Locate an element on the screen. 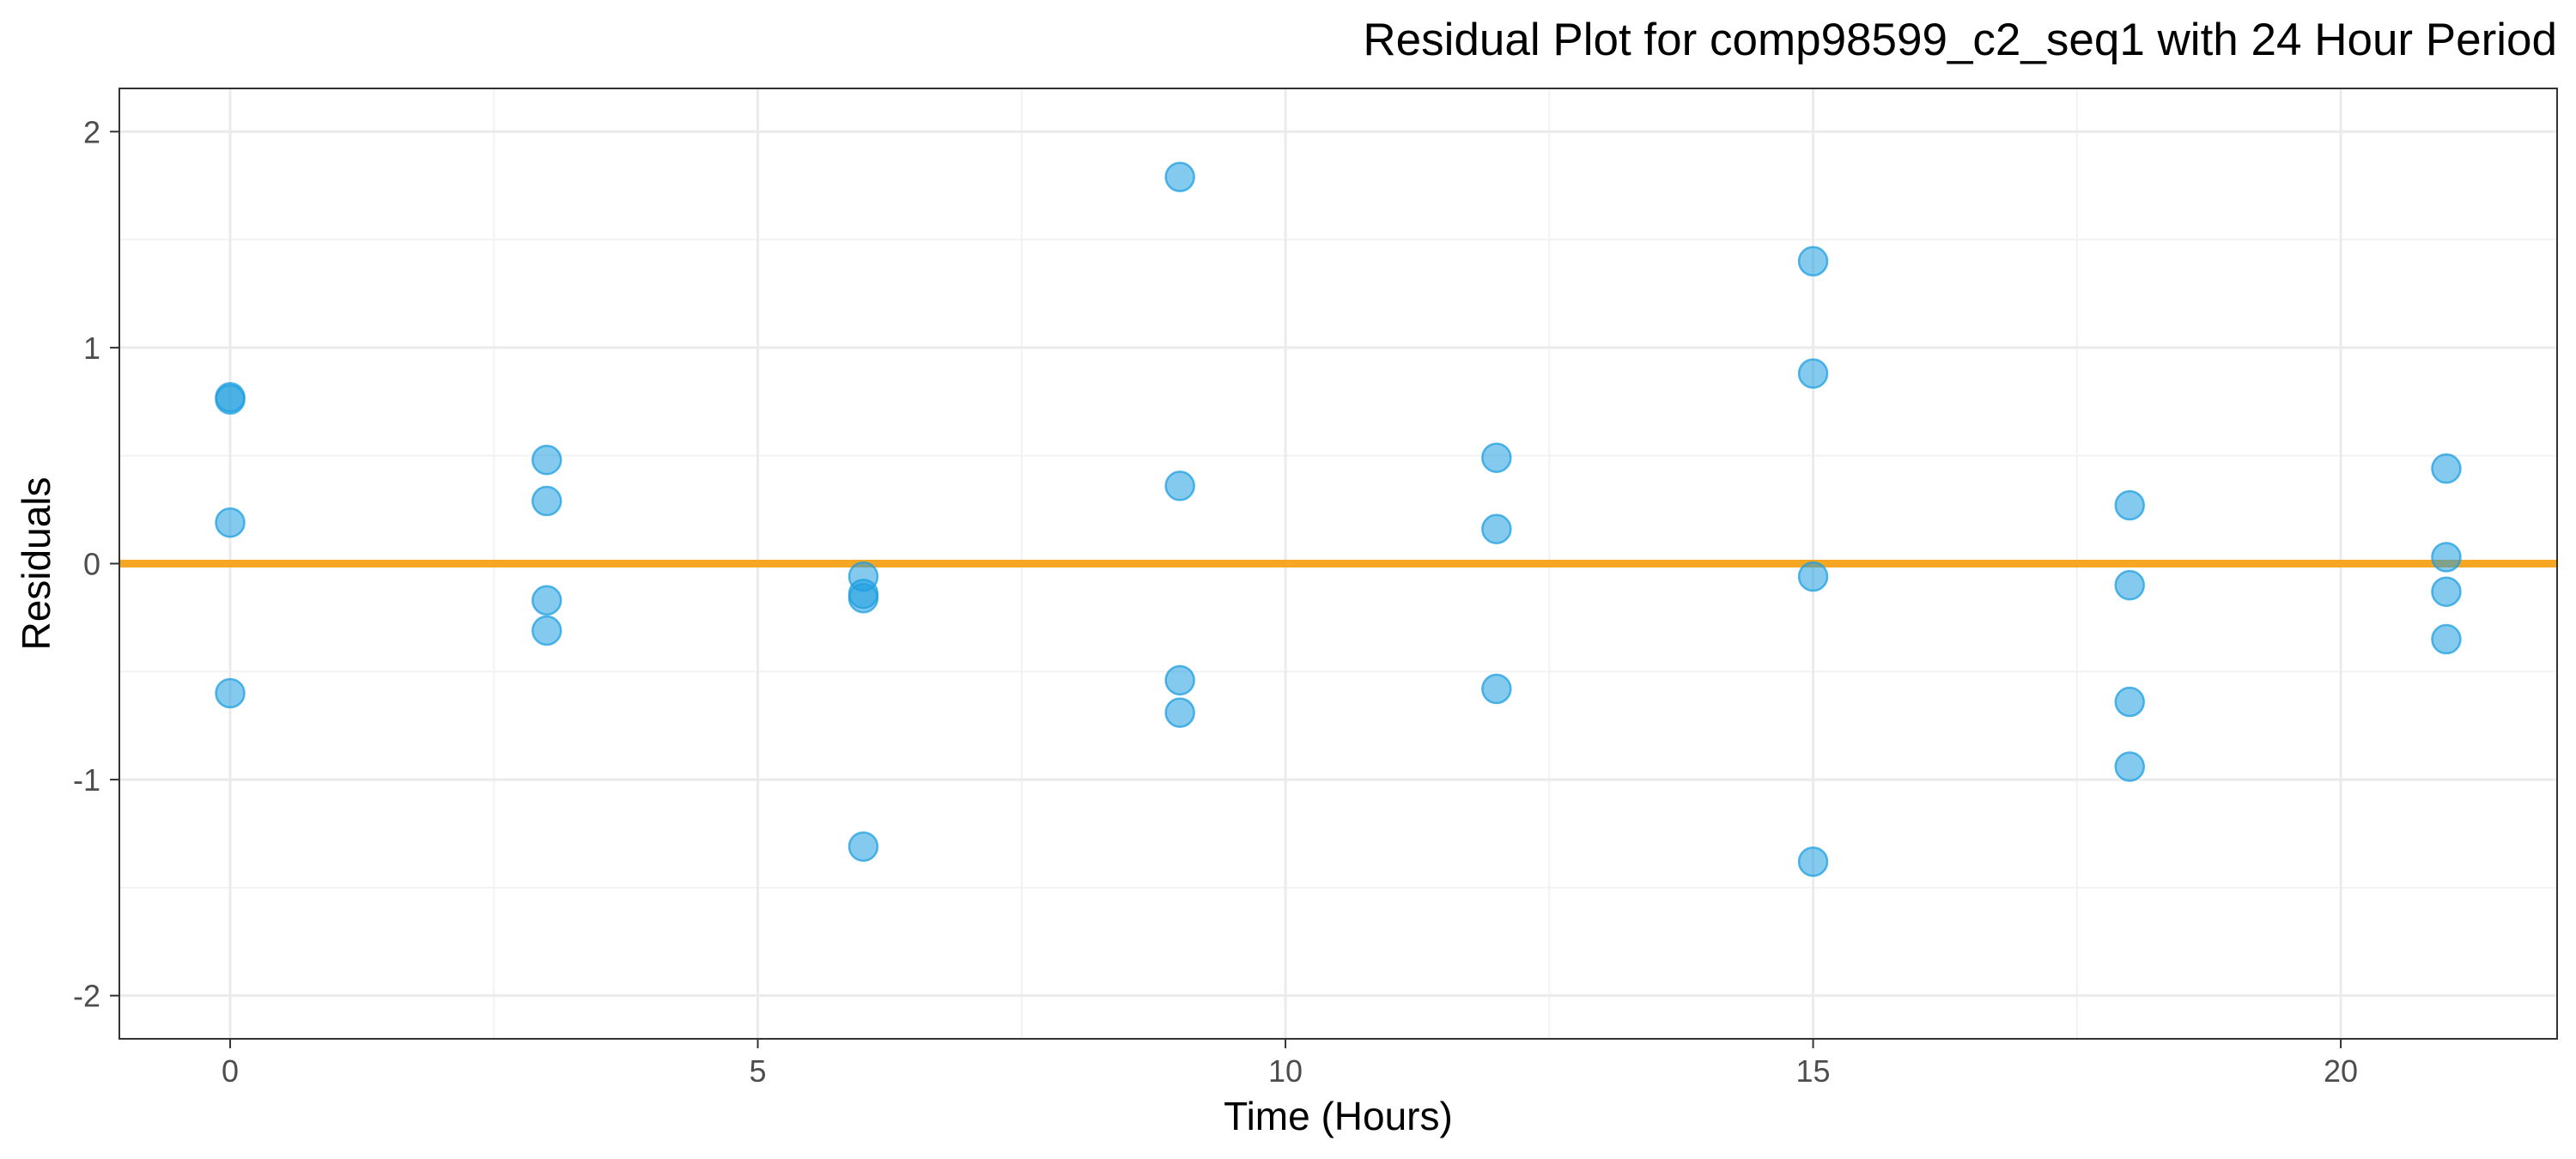  y-tick-label: 2 is located at coordinates (91, 131).